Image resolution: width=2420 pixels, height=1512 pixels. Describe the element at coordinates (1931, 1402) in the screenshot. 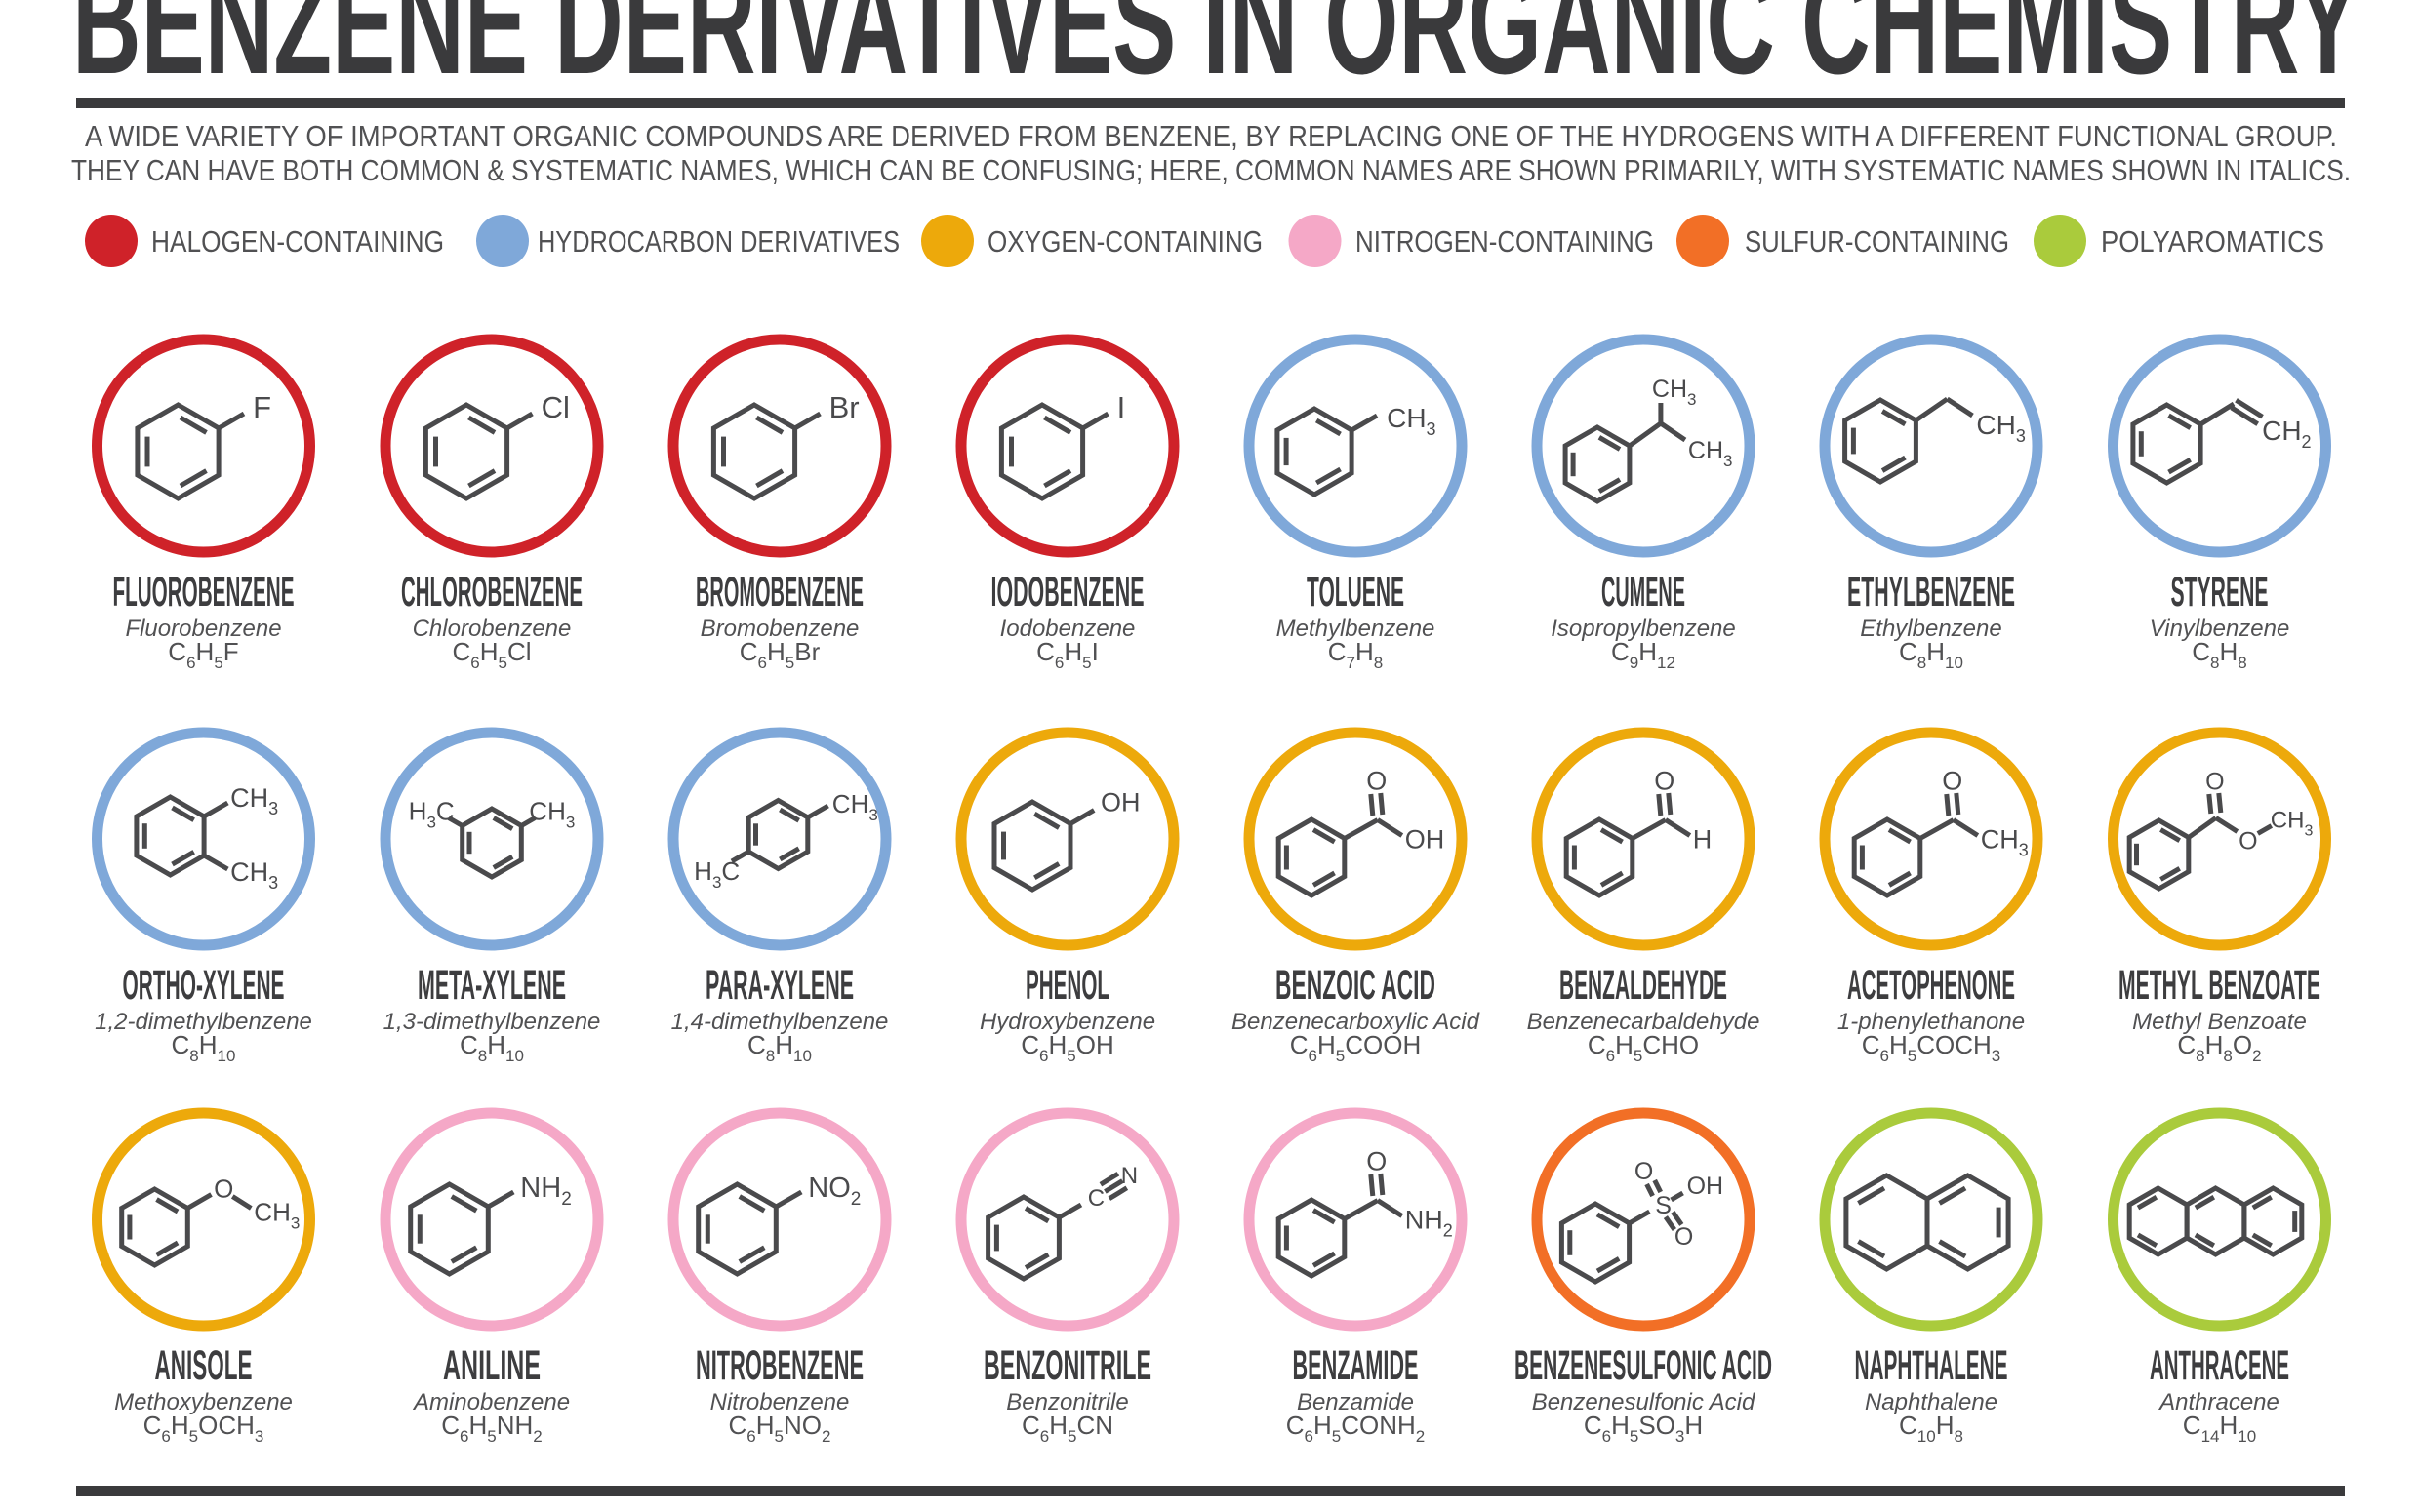

I see `svg-text: Naphthalene` at that location.